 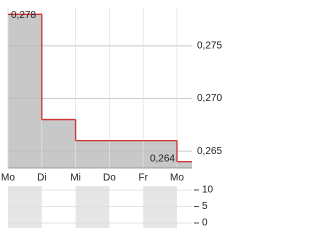 What do you see at coordinates (109, 178) in the screenshot?
I see `x-tick-label: Do` at bounding box center [109, 178].